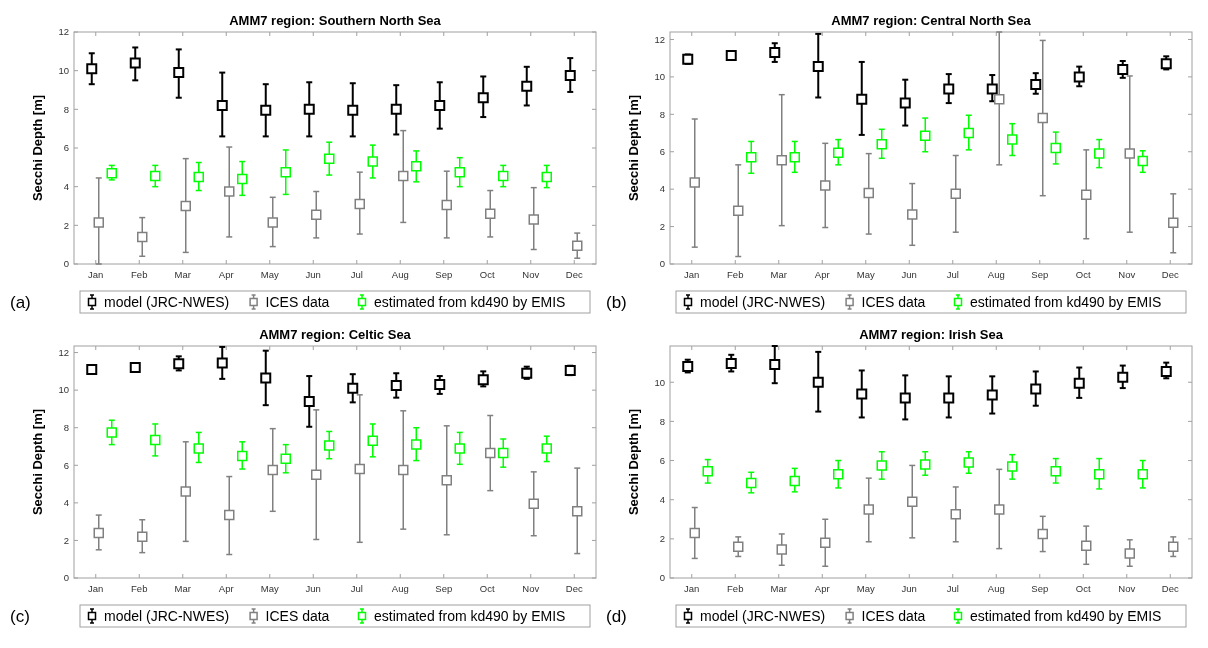 This screenshot has width=1208, height=648. What do you see at coordinates (335, 20) in the screenshot?
I see `chart-title: AMM7 region: Southern North Sea` at bounding box center [335, 20].